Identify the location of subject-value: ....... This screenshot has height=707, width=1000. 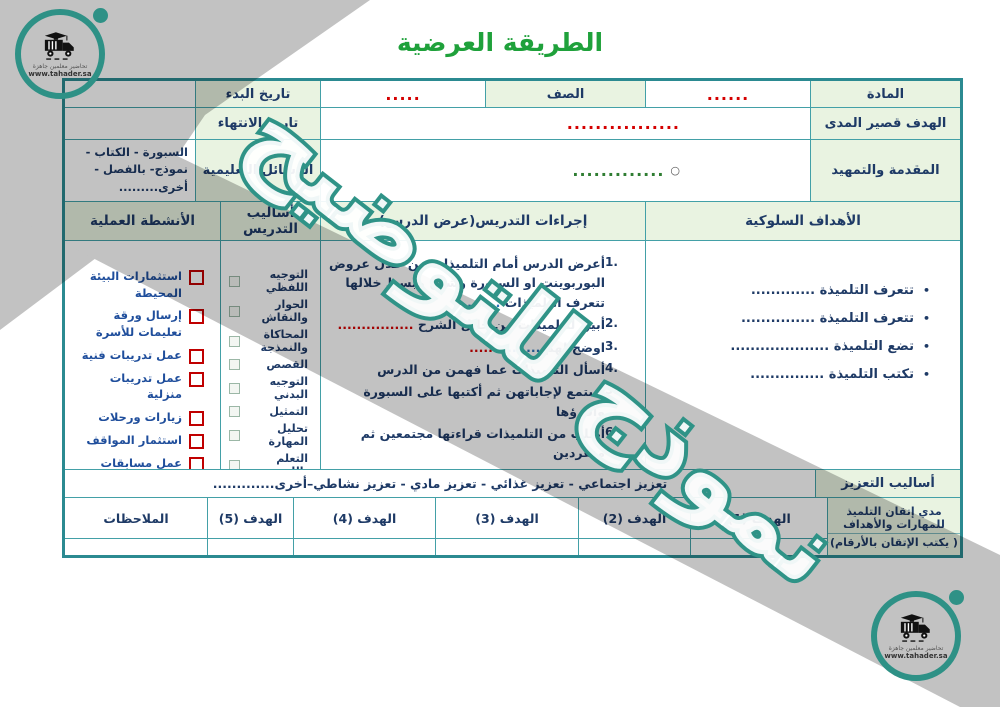
(727, 94).